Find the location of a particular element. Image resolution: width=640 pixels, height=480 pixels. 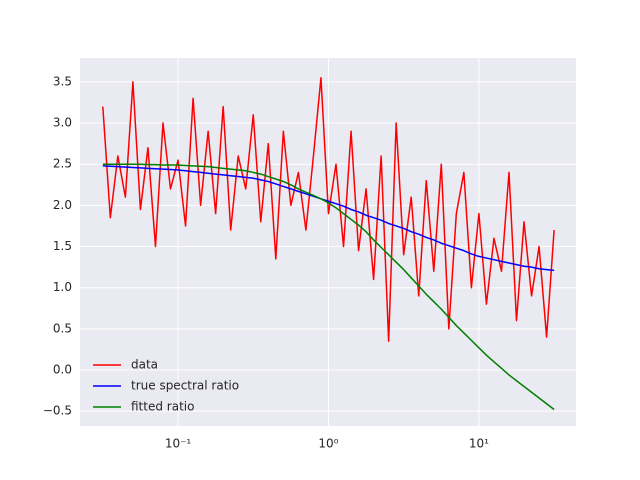

x-tick-label: 10¹ is located at coordinates (479, 444).